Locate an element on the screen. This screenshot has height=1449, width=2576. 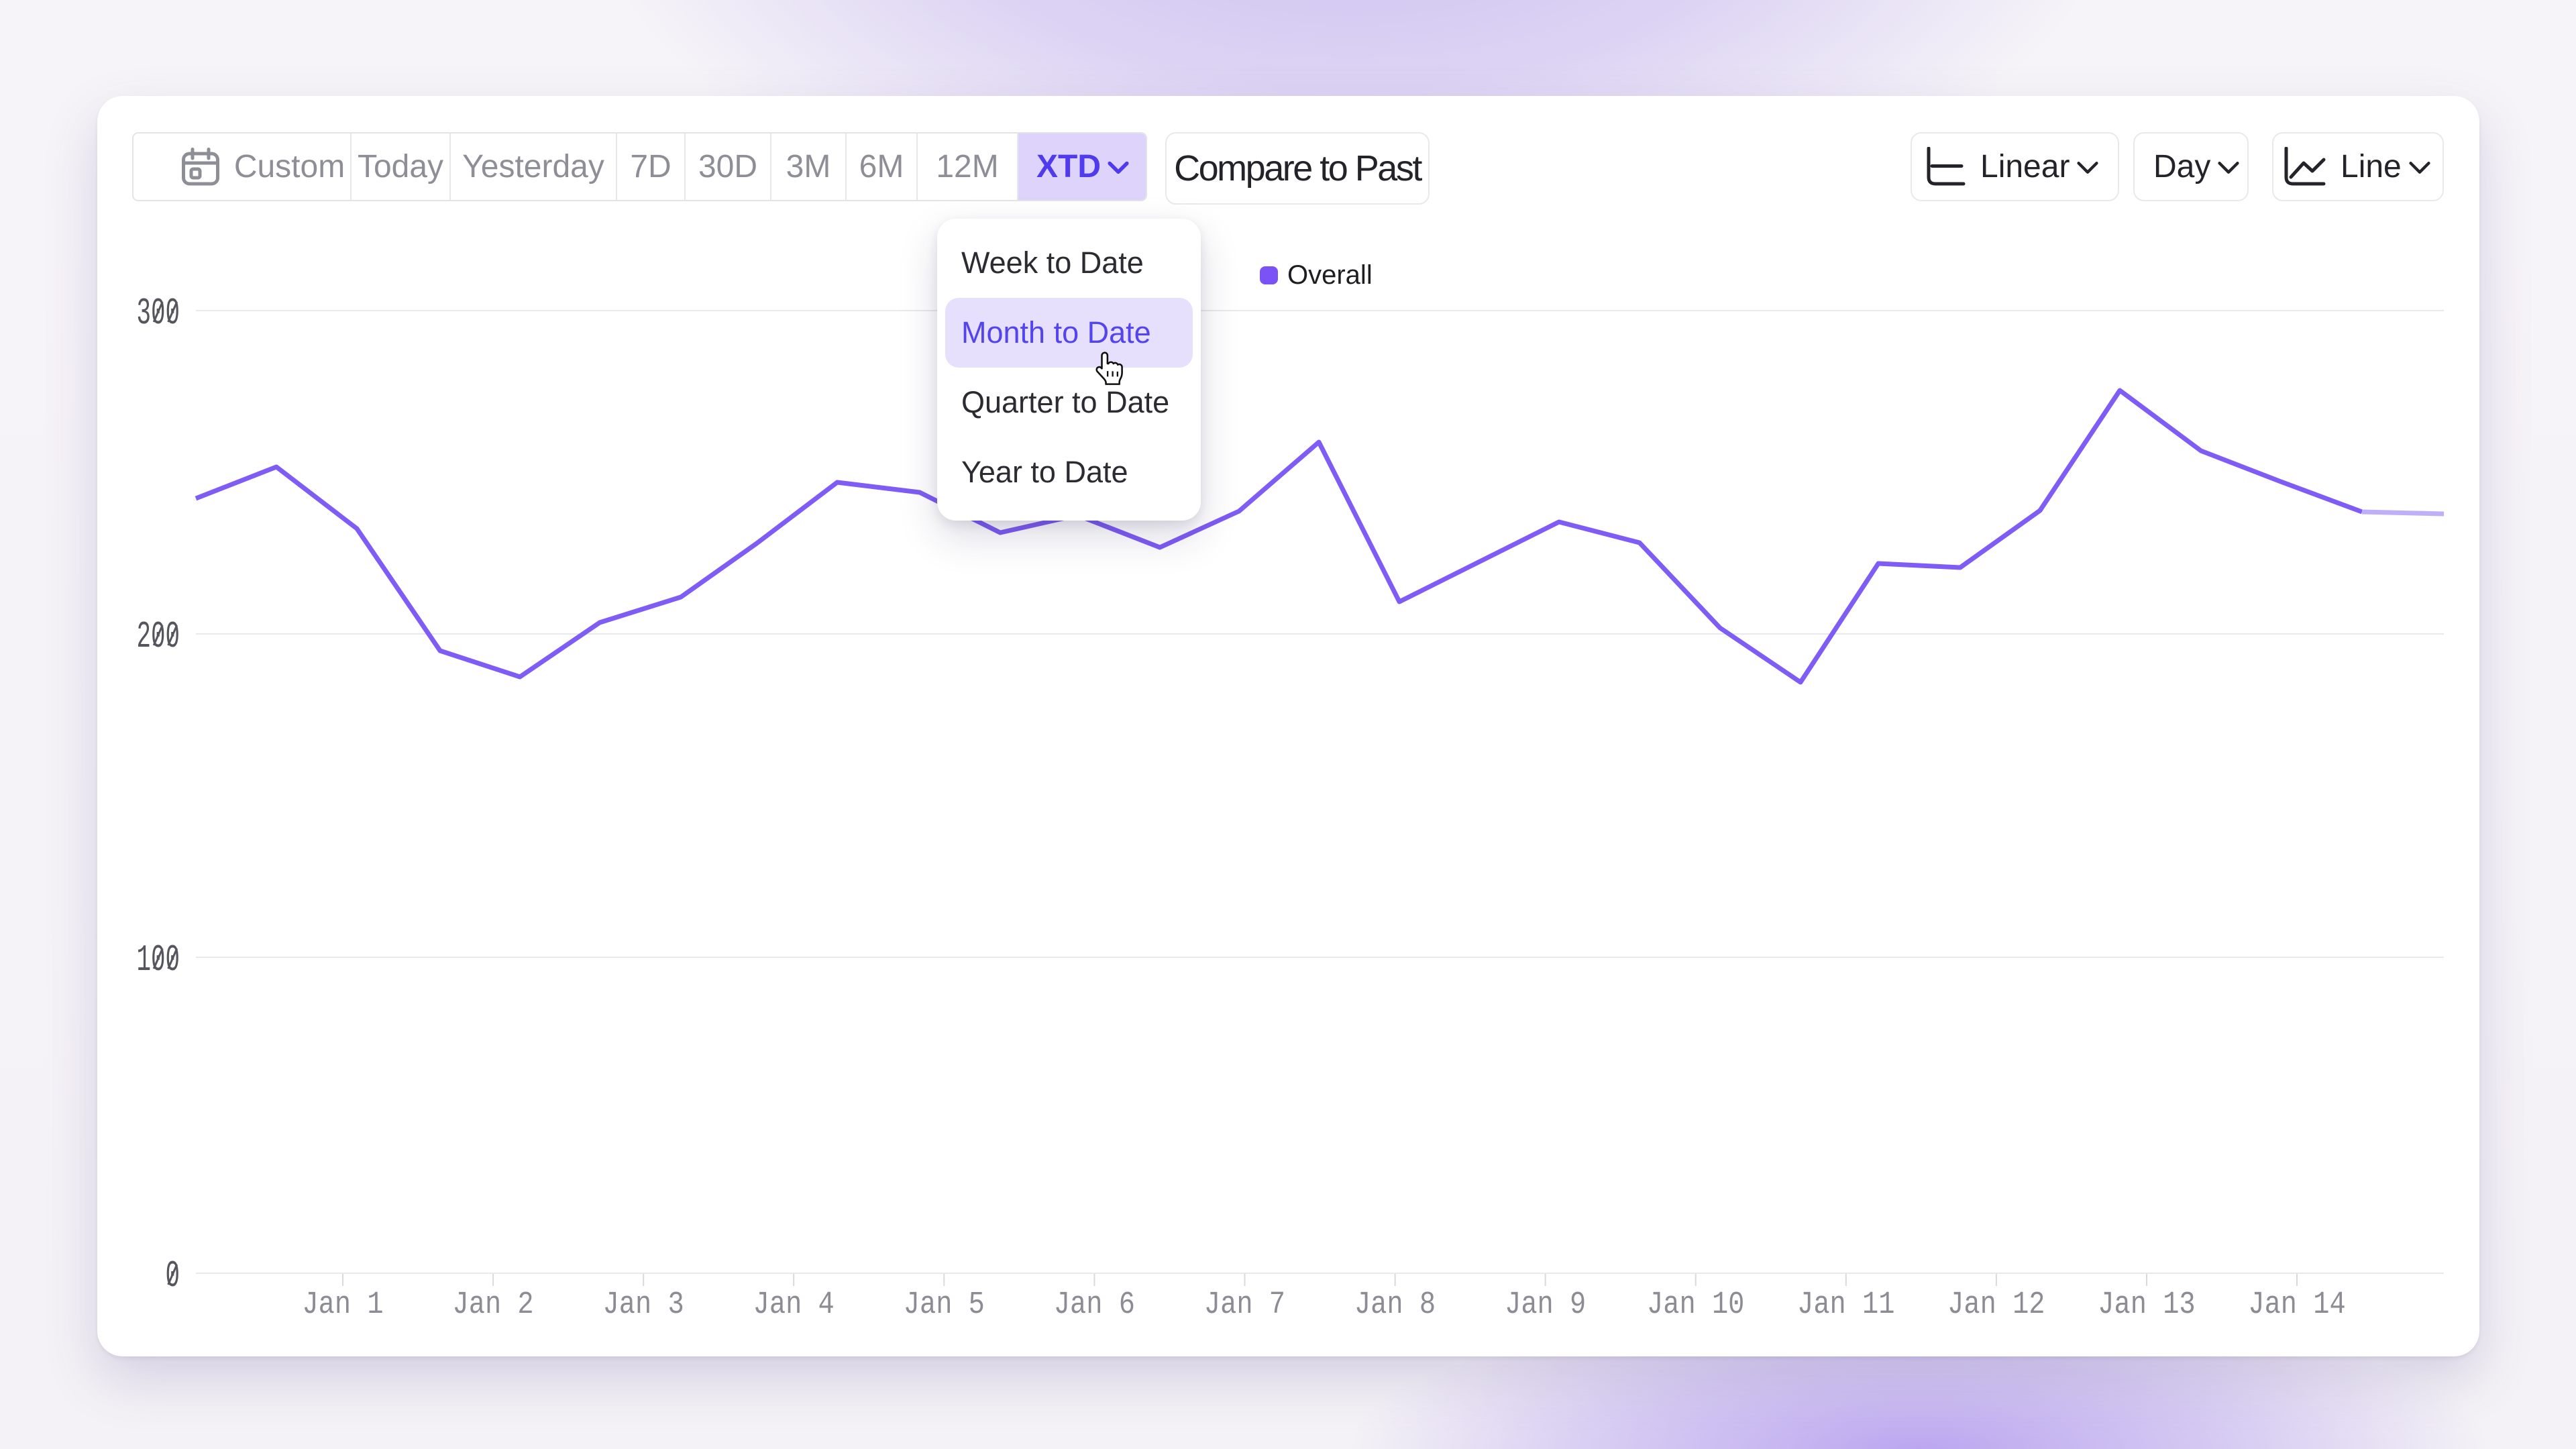
svg-text: Jan 8 is located at coordinates (1395, 1305).